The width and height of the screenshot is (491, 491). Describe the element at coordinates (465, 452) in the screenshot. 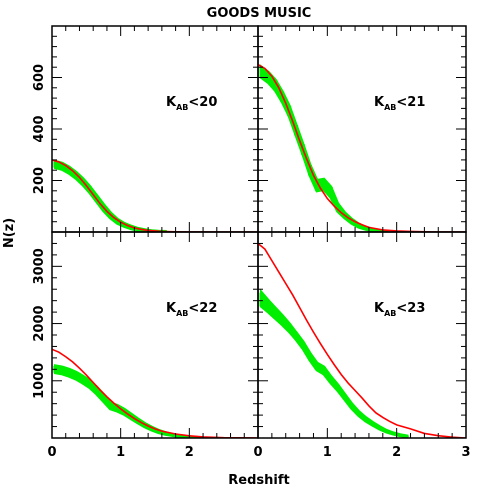

I see `x-tick-label: 3` at that location.